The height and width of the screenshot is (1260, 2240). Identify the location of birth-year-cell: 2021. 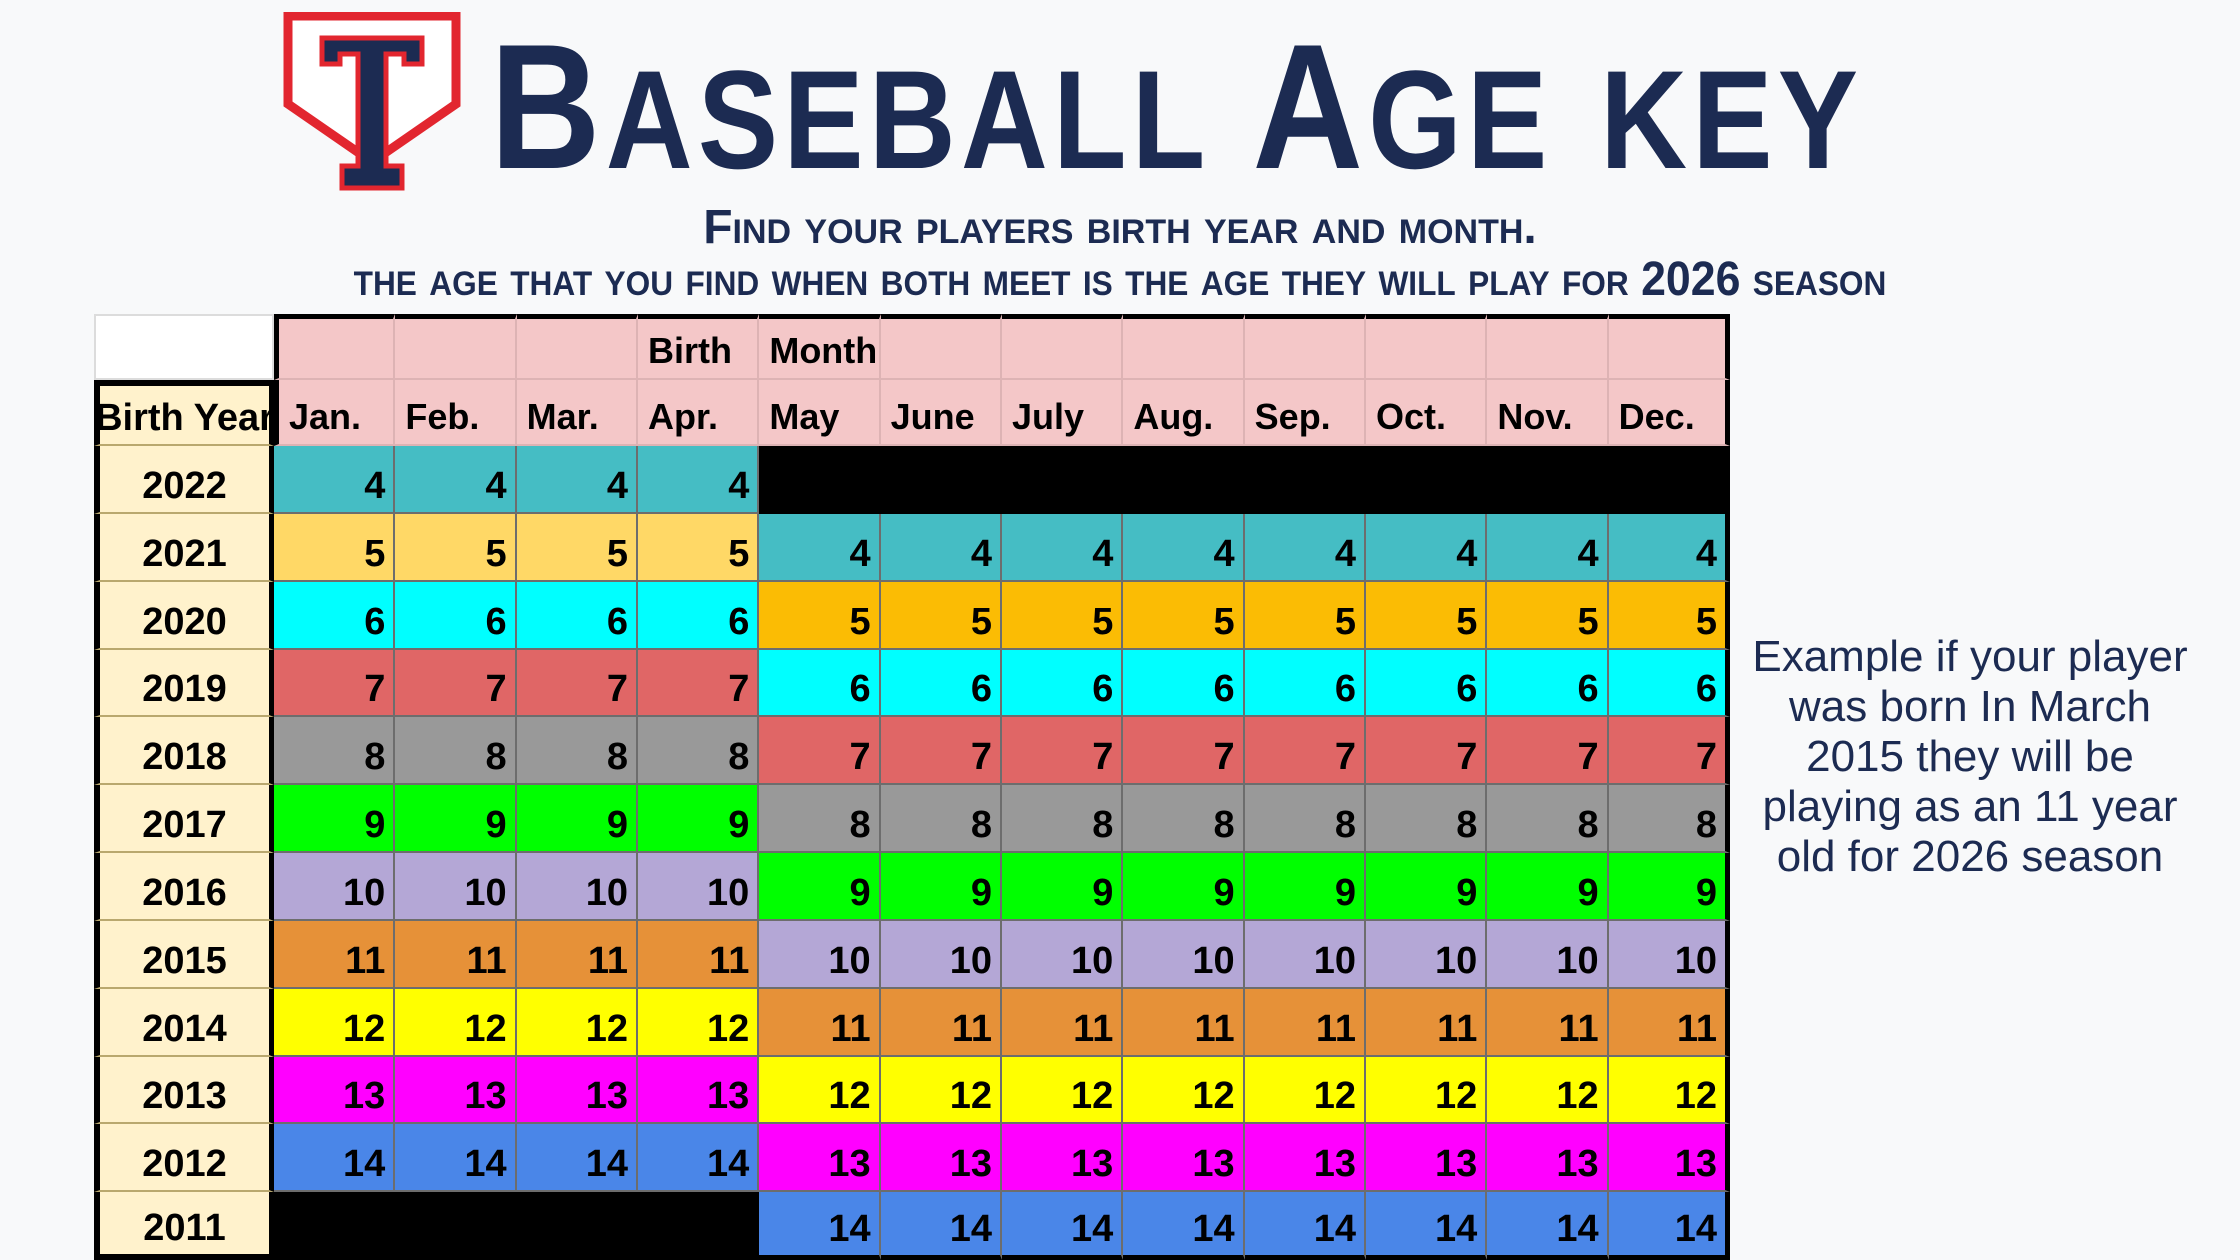
(184, 547).